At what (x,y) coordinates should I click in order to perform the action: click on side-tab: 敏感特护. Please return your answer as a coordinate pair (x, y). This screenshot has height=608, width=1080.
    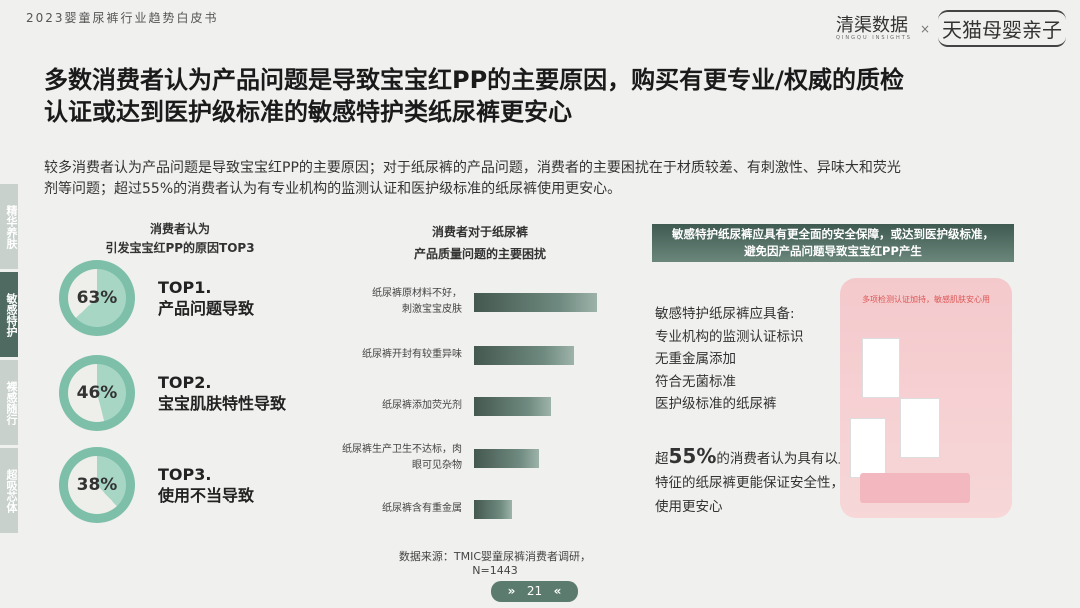
    Looking at the image, I should click on (9, 314).